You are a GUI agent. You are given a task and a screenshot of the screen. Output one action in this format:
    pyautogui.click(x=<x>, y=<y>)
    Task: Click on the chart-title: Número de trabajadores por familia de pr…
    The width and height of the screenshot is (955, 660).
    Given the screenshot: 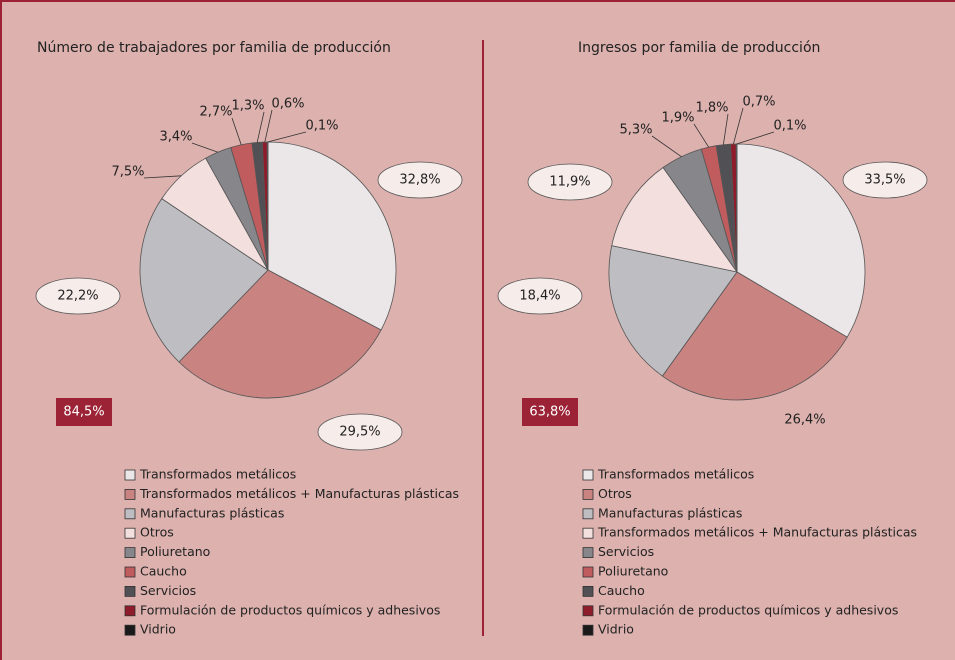 What is the action you would take?
    pyautogui.click(x=214, y=48)
    